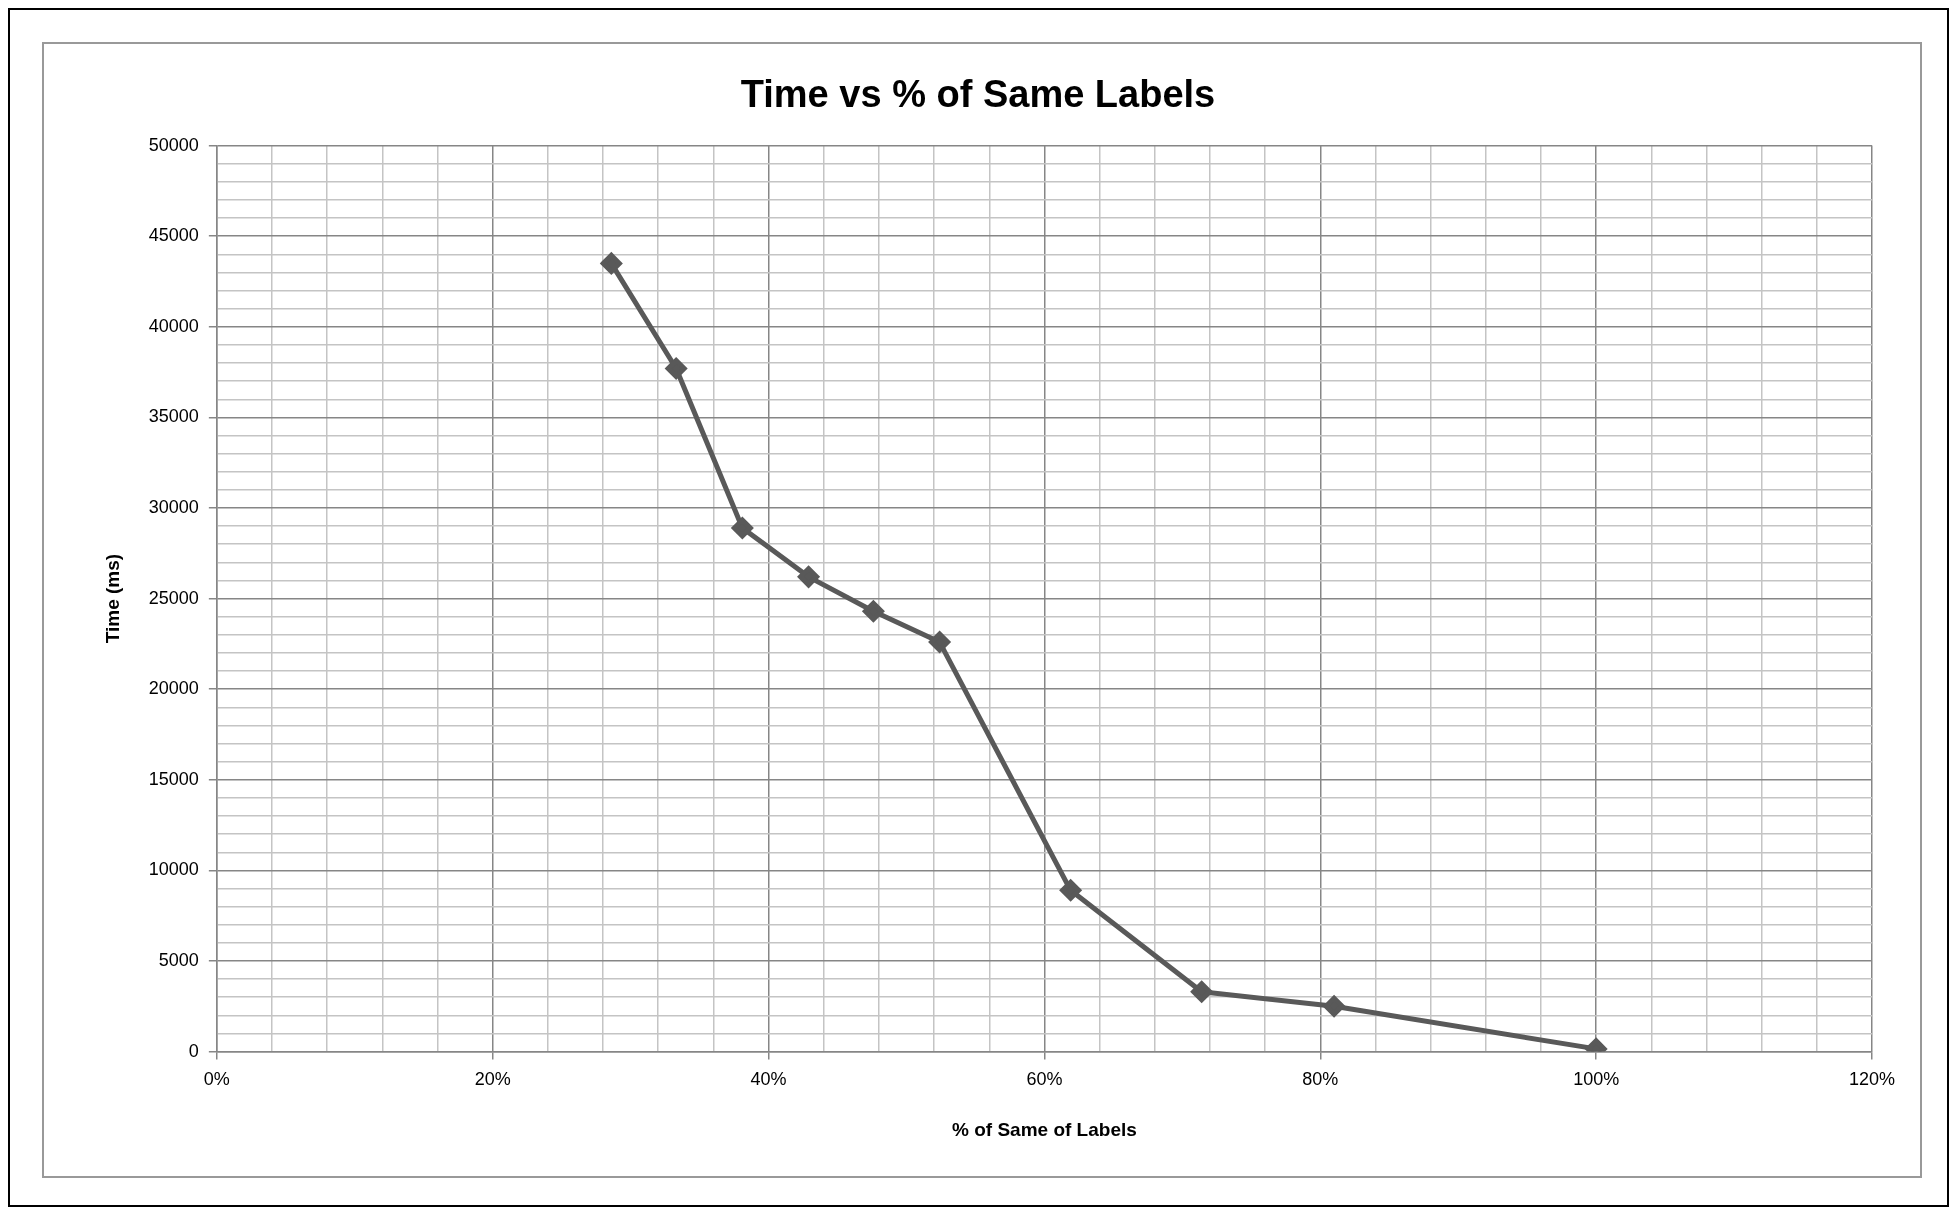 Image resolution: width=1959 pixels, height=1217 pixels. Describe the element at coordinates (173, 597) in the screenshot. I see `y-tick-label: 25000` at that location.